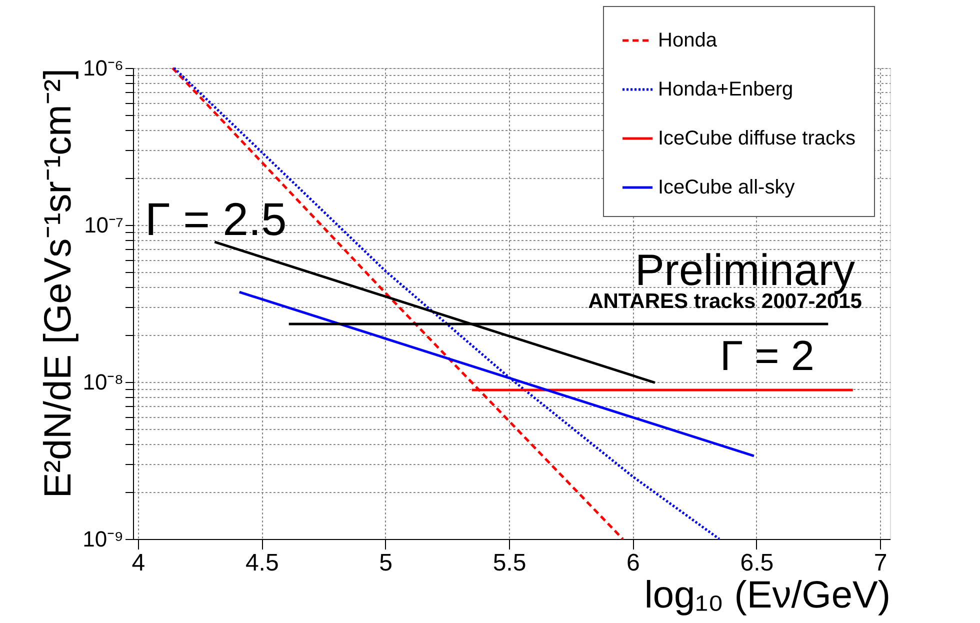  I want to click on x-tick-label: 4.5, so click(262, 563).